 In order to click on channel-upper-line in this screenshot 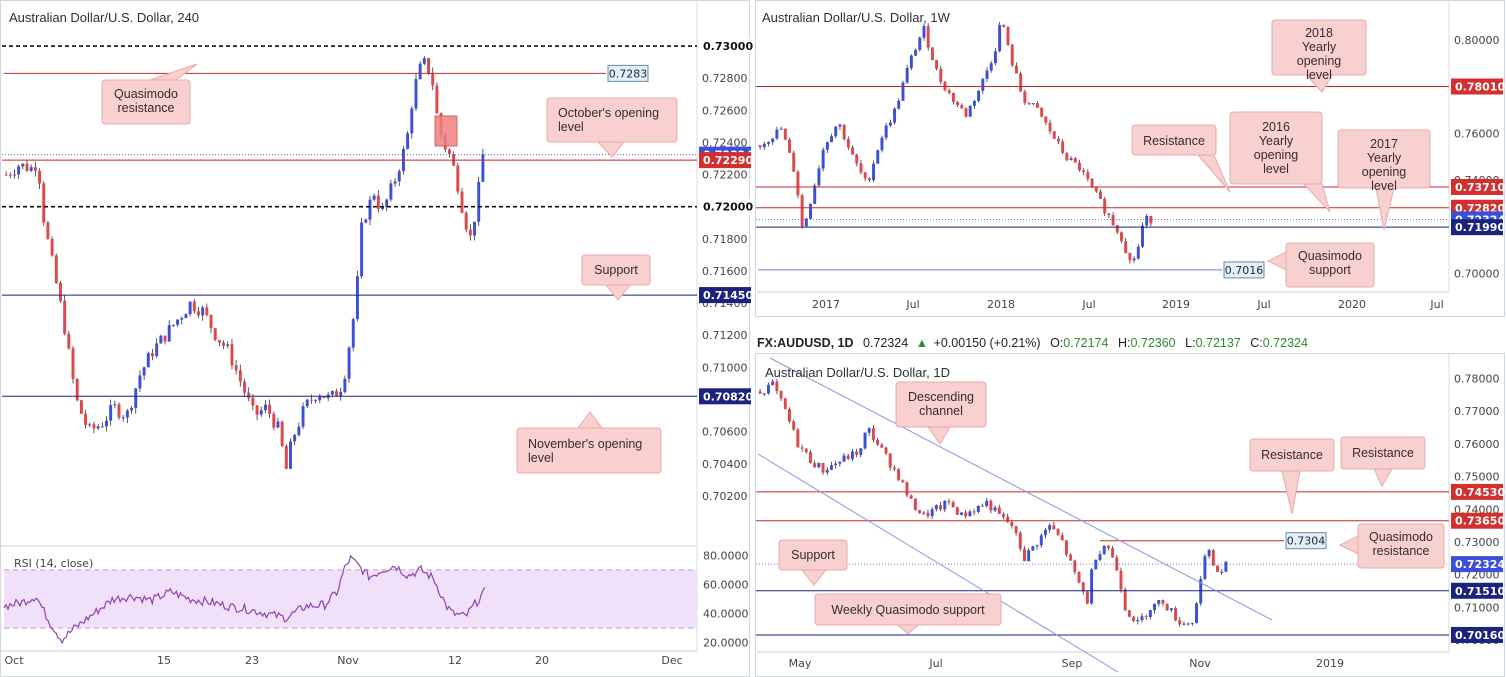, I will do `click(1021, 489)`.